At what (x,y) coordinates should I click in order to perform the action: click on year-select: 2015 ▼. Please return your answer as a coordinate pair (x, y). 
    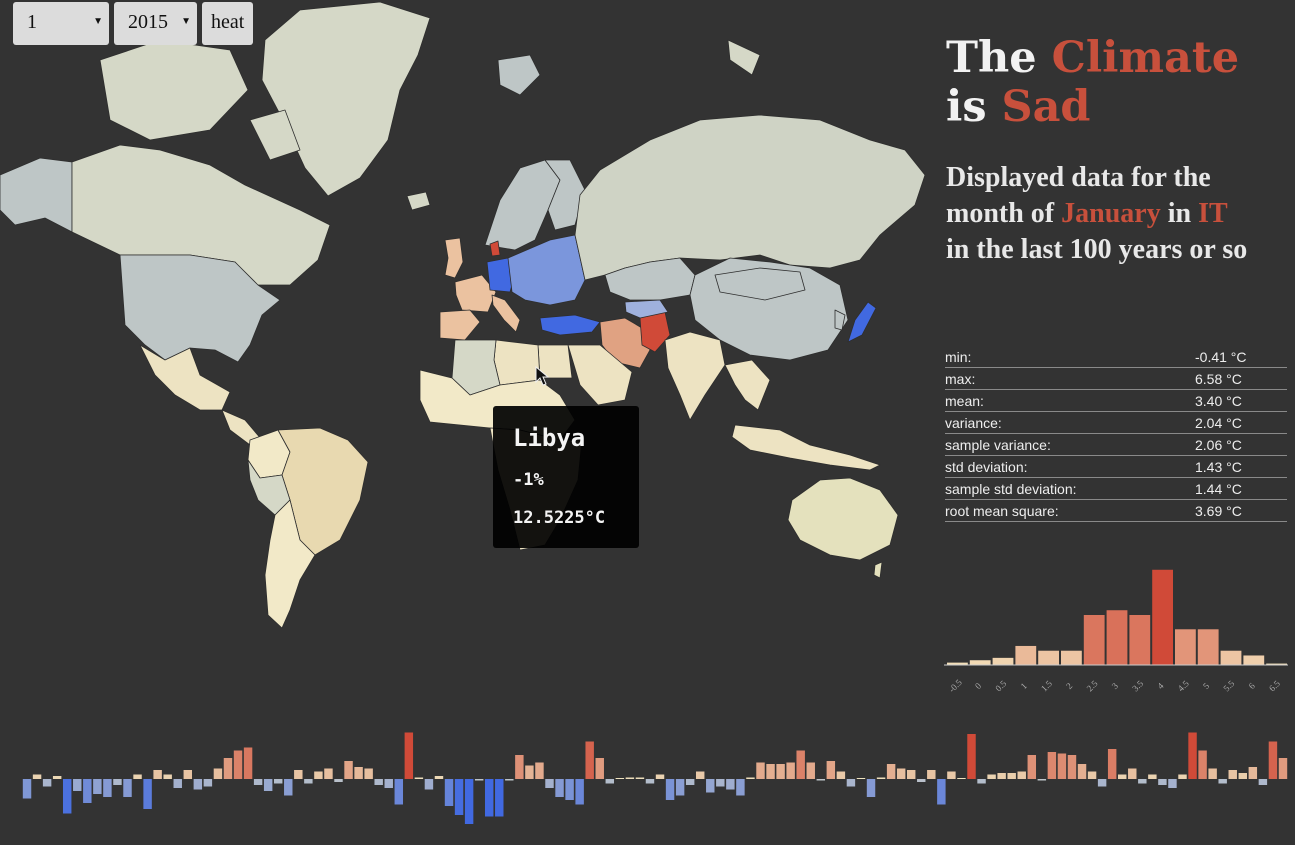
    Looking at the image, I should click on (155, 23).